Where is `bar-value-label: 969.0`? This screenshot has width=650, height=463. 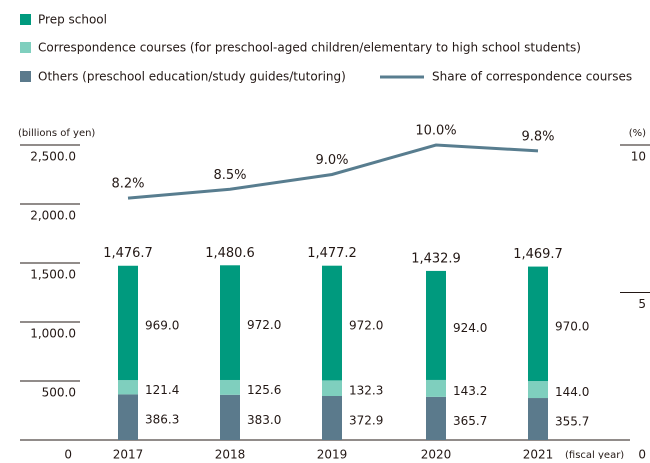
bar-value-label: 969.0 is located at coordinates (162, 325).